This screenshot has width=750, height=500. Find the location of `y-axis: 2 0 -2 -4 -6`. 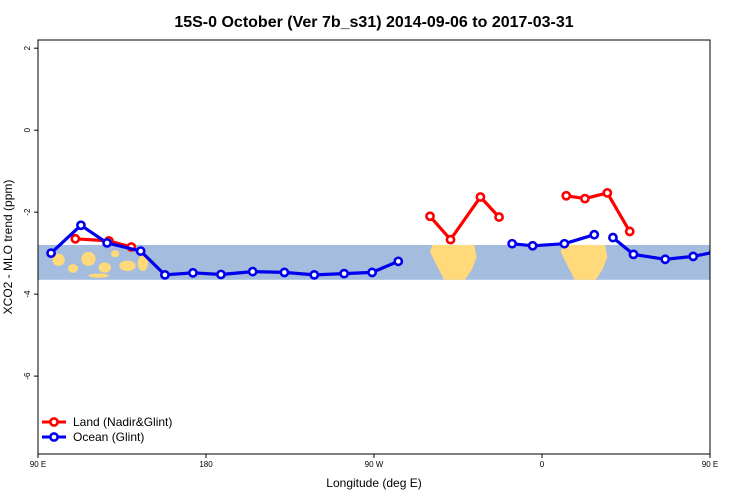

y-axis: 2 0 -2 -4 -6 is located at coordinates (30, 212).